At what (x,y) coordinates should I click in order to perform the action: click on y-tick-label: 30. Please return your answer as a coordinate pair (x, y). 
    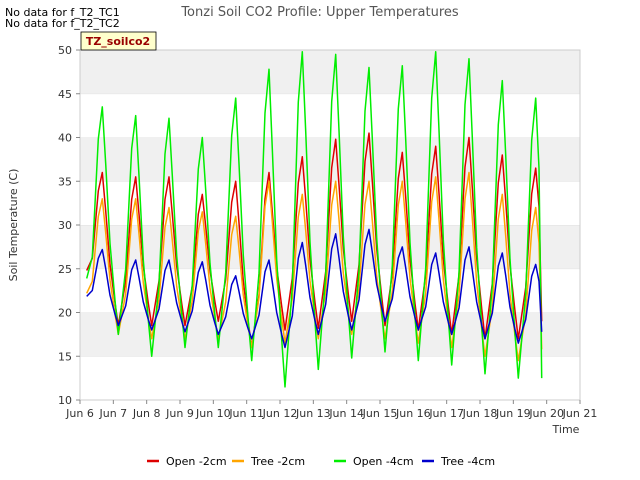
    Looking at the image, I should click on (65, 225).